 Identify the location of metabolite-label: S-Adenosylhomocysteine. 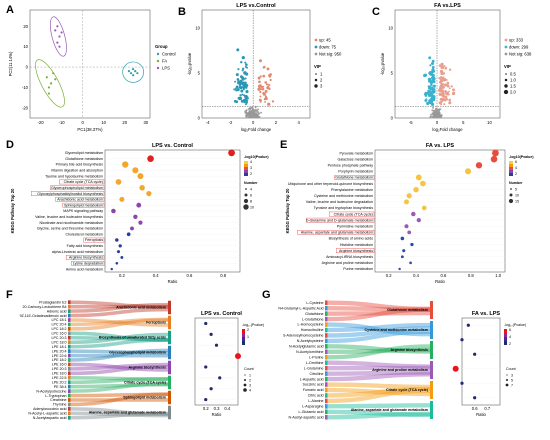
(303, 336).